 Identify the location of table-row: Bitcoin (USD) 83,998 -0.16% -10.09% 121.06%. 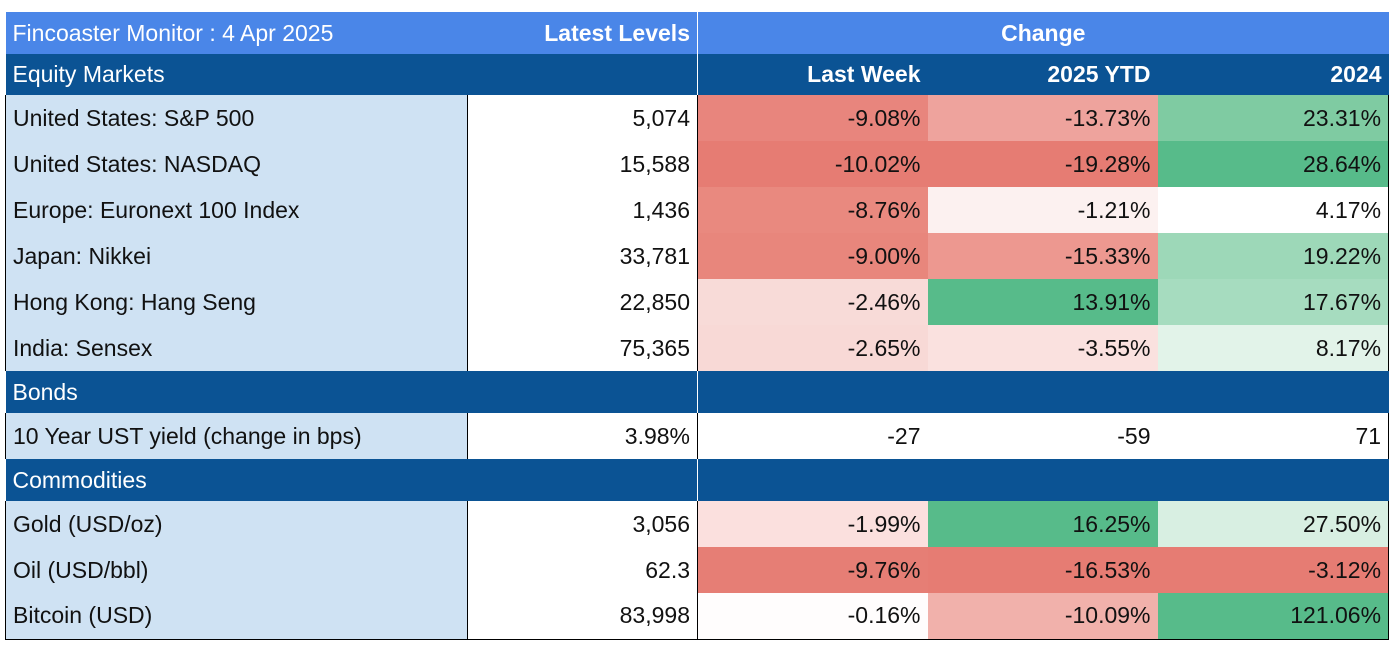
(697, 616).